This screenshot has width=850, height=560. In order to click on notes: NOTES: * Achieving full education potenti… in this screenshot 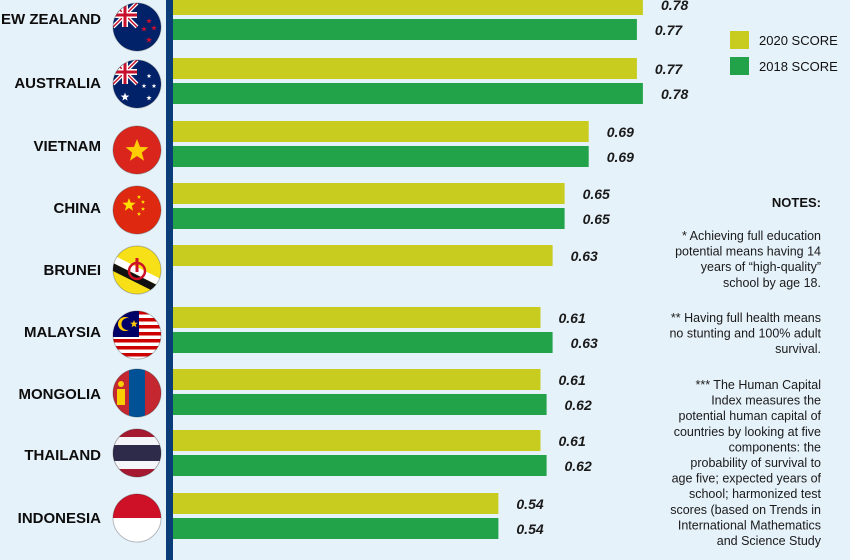, I will do `click(745, 371)`.